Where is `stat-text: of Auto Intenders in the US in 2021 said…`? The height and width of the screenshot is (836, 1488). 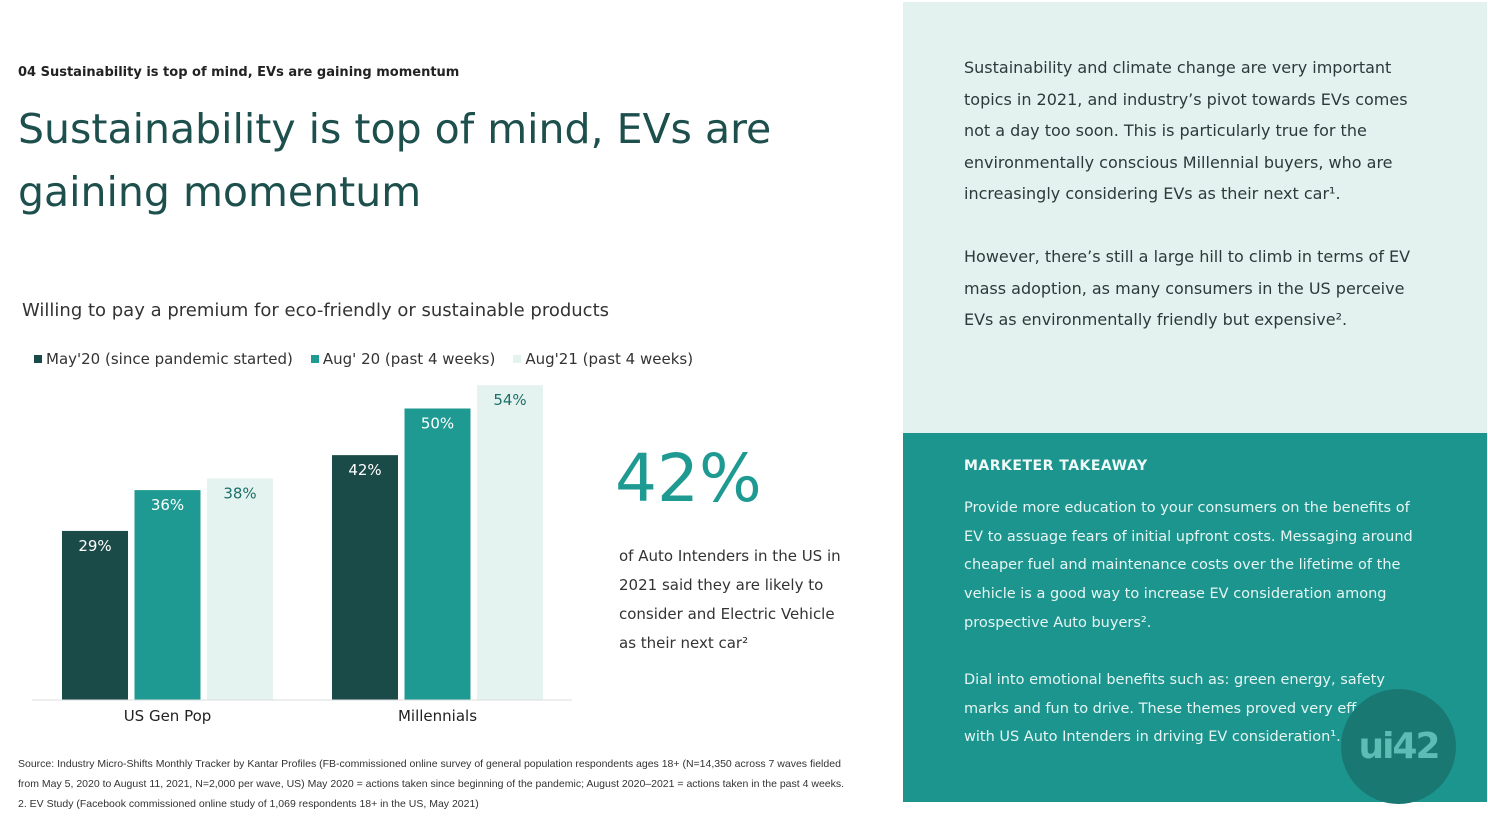 stat-text: of Auto Intenders in the US in 2021 said… is located at coordinates (730, 599).